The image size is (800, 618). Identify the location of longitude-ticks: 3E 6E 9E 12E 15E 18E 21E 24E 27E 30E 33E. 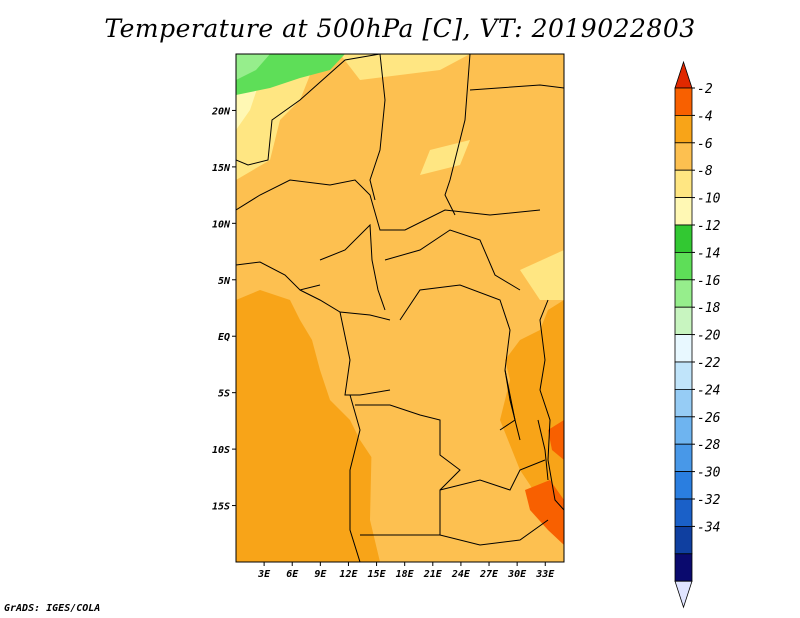
(406, 571).